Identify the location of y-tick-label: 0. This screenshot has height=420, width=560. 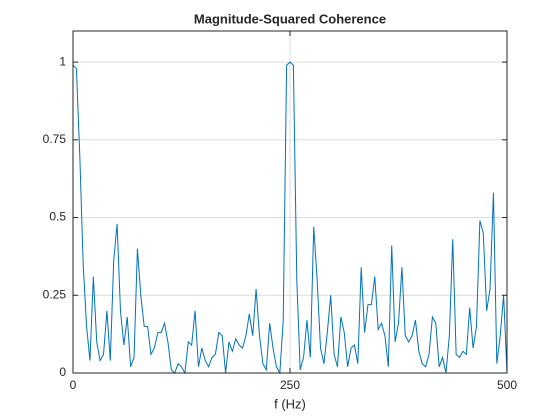
(62, 372).